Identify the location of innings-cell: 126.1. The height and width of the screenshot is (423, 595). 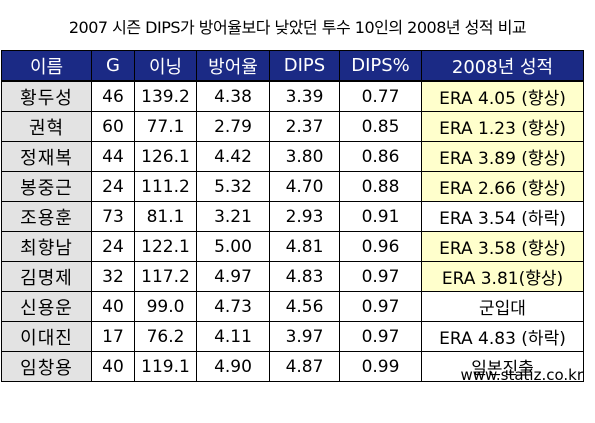
(165, 156).